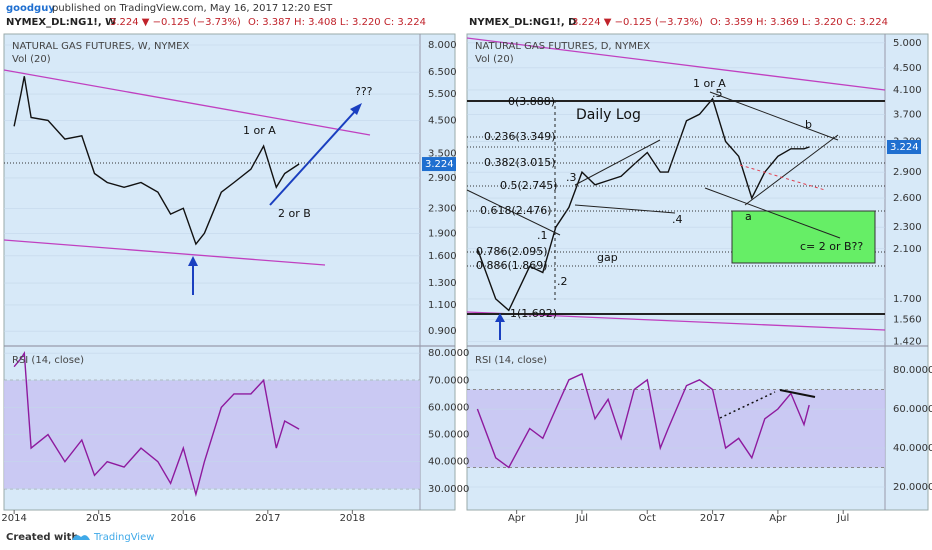  I want to click on y-tick-label: 5.000, so click(907, 43).